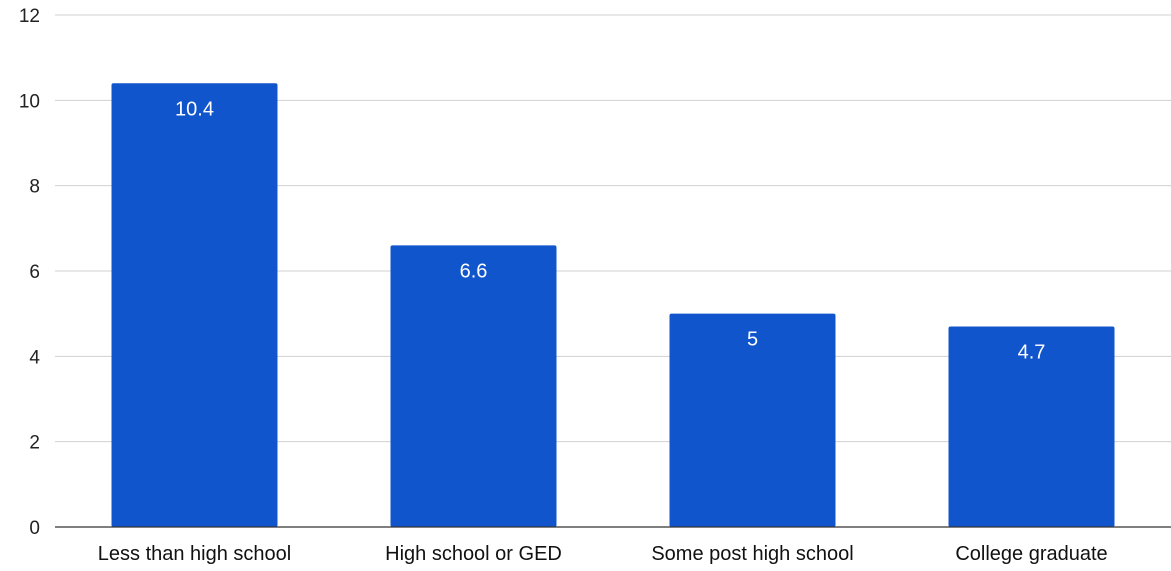 The width and height of the screenshot is (1171, 571). I want to click on x-tick-label: Less than high school, so click(194, 554).